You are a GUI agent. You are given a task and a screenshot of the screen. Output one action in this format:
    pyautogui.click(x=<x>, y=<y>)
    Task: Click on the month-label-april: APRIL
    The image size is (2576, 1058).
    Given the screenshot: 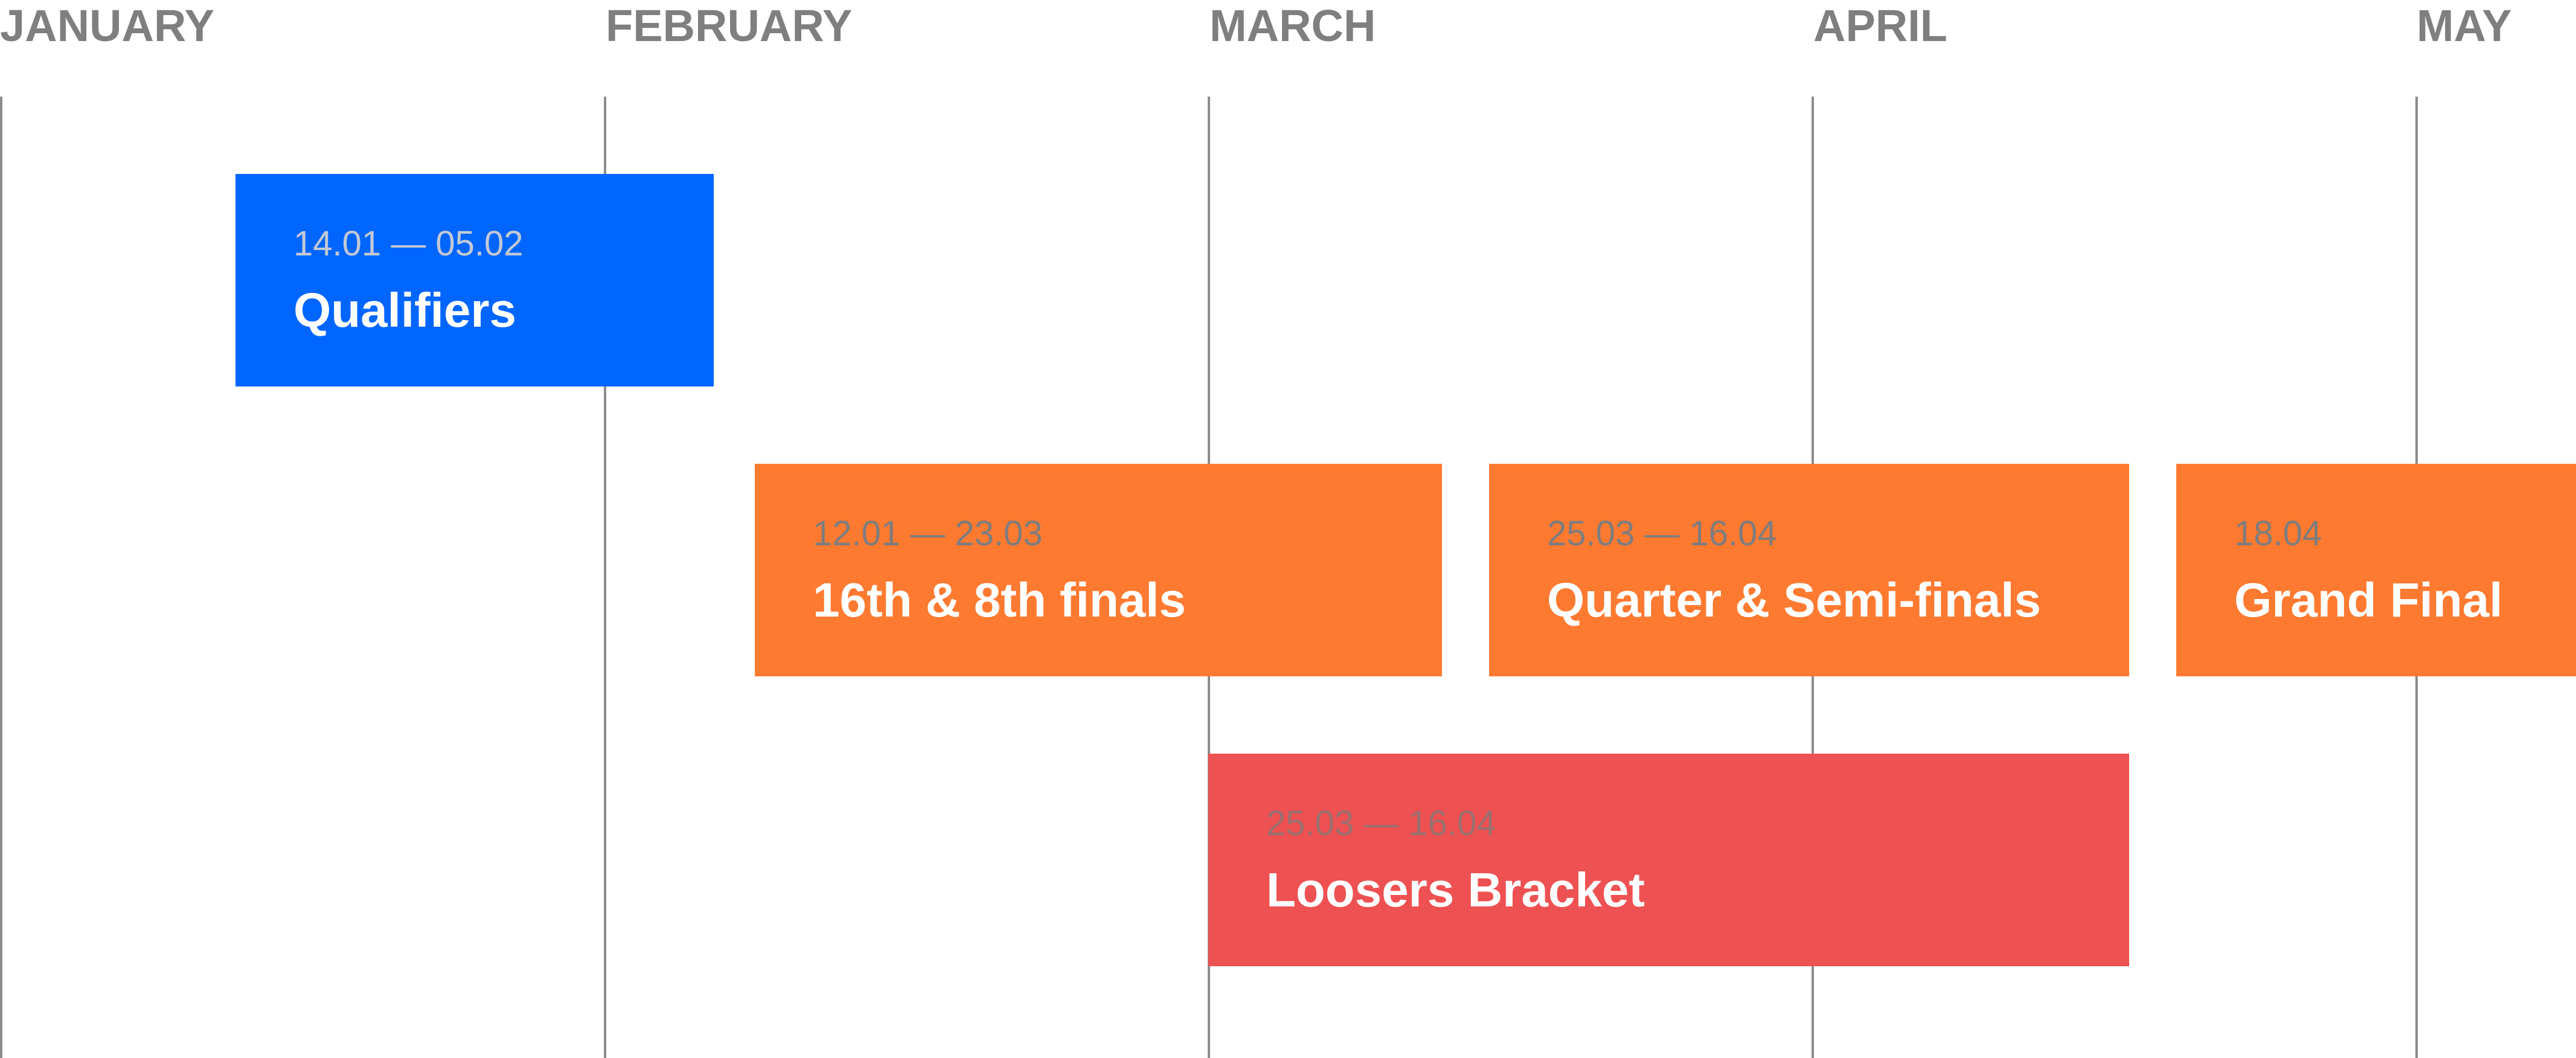 What is the action you would take?
    pyautogui.click(x=1880, y=26)
    